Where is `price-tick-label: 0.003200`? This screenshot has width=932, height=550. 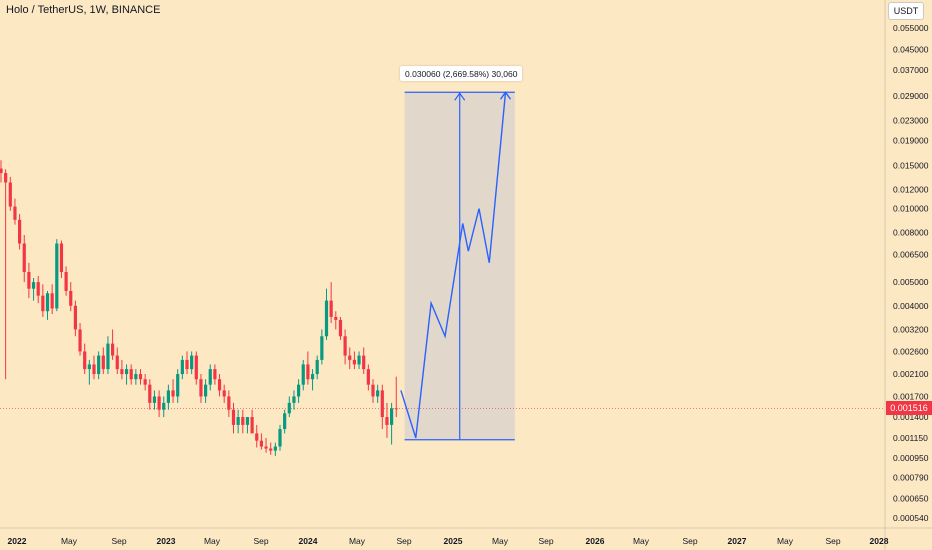
price-tick-label: 0.003200 is located at coordinates (911, 329).